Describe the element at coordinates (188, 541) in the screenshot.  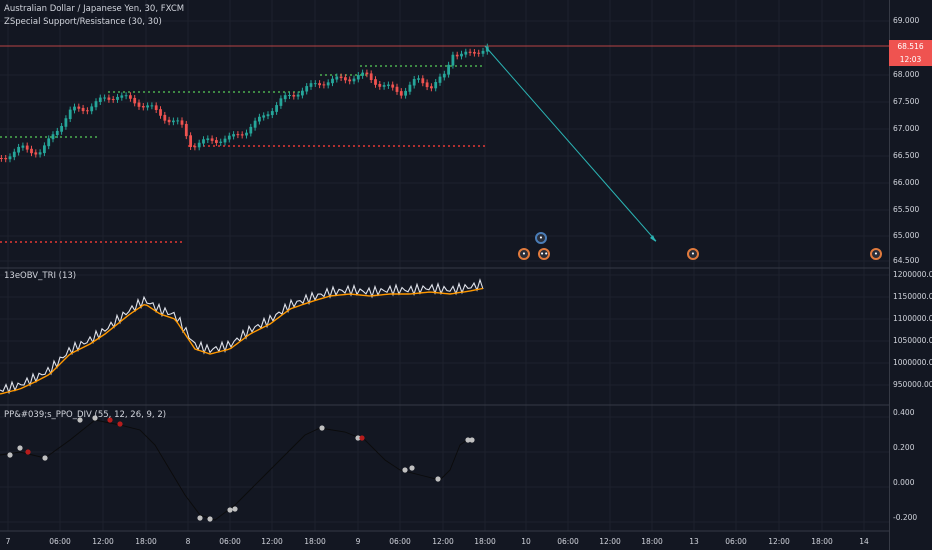
I see `time-axis-label: 8` at that location.